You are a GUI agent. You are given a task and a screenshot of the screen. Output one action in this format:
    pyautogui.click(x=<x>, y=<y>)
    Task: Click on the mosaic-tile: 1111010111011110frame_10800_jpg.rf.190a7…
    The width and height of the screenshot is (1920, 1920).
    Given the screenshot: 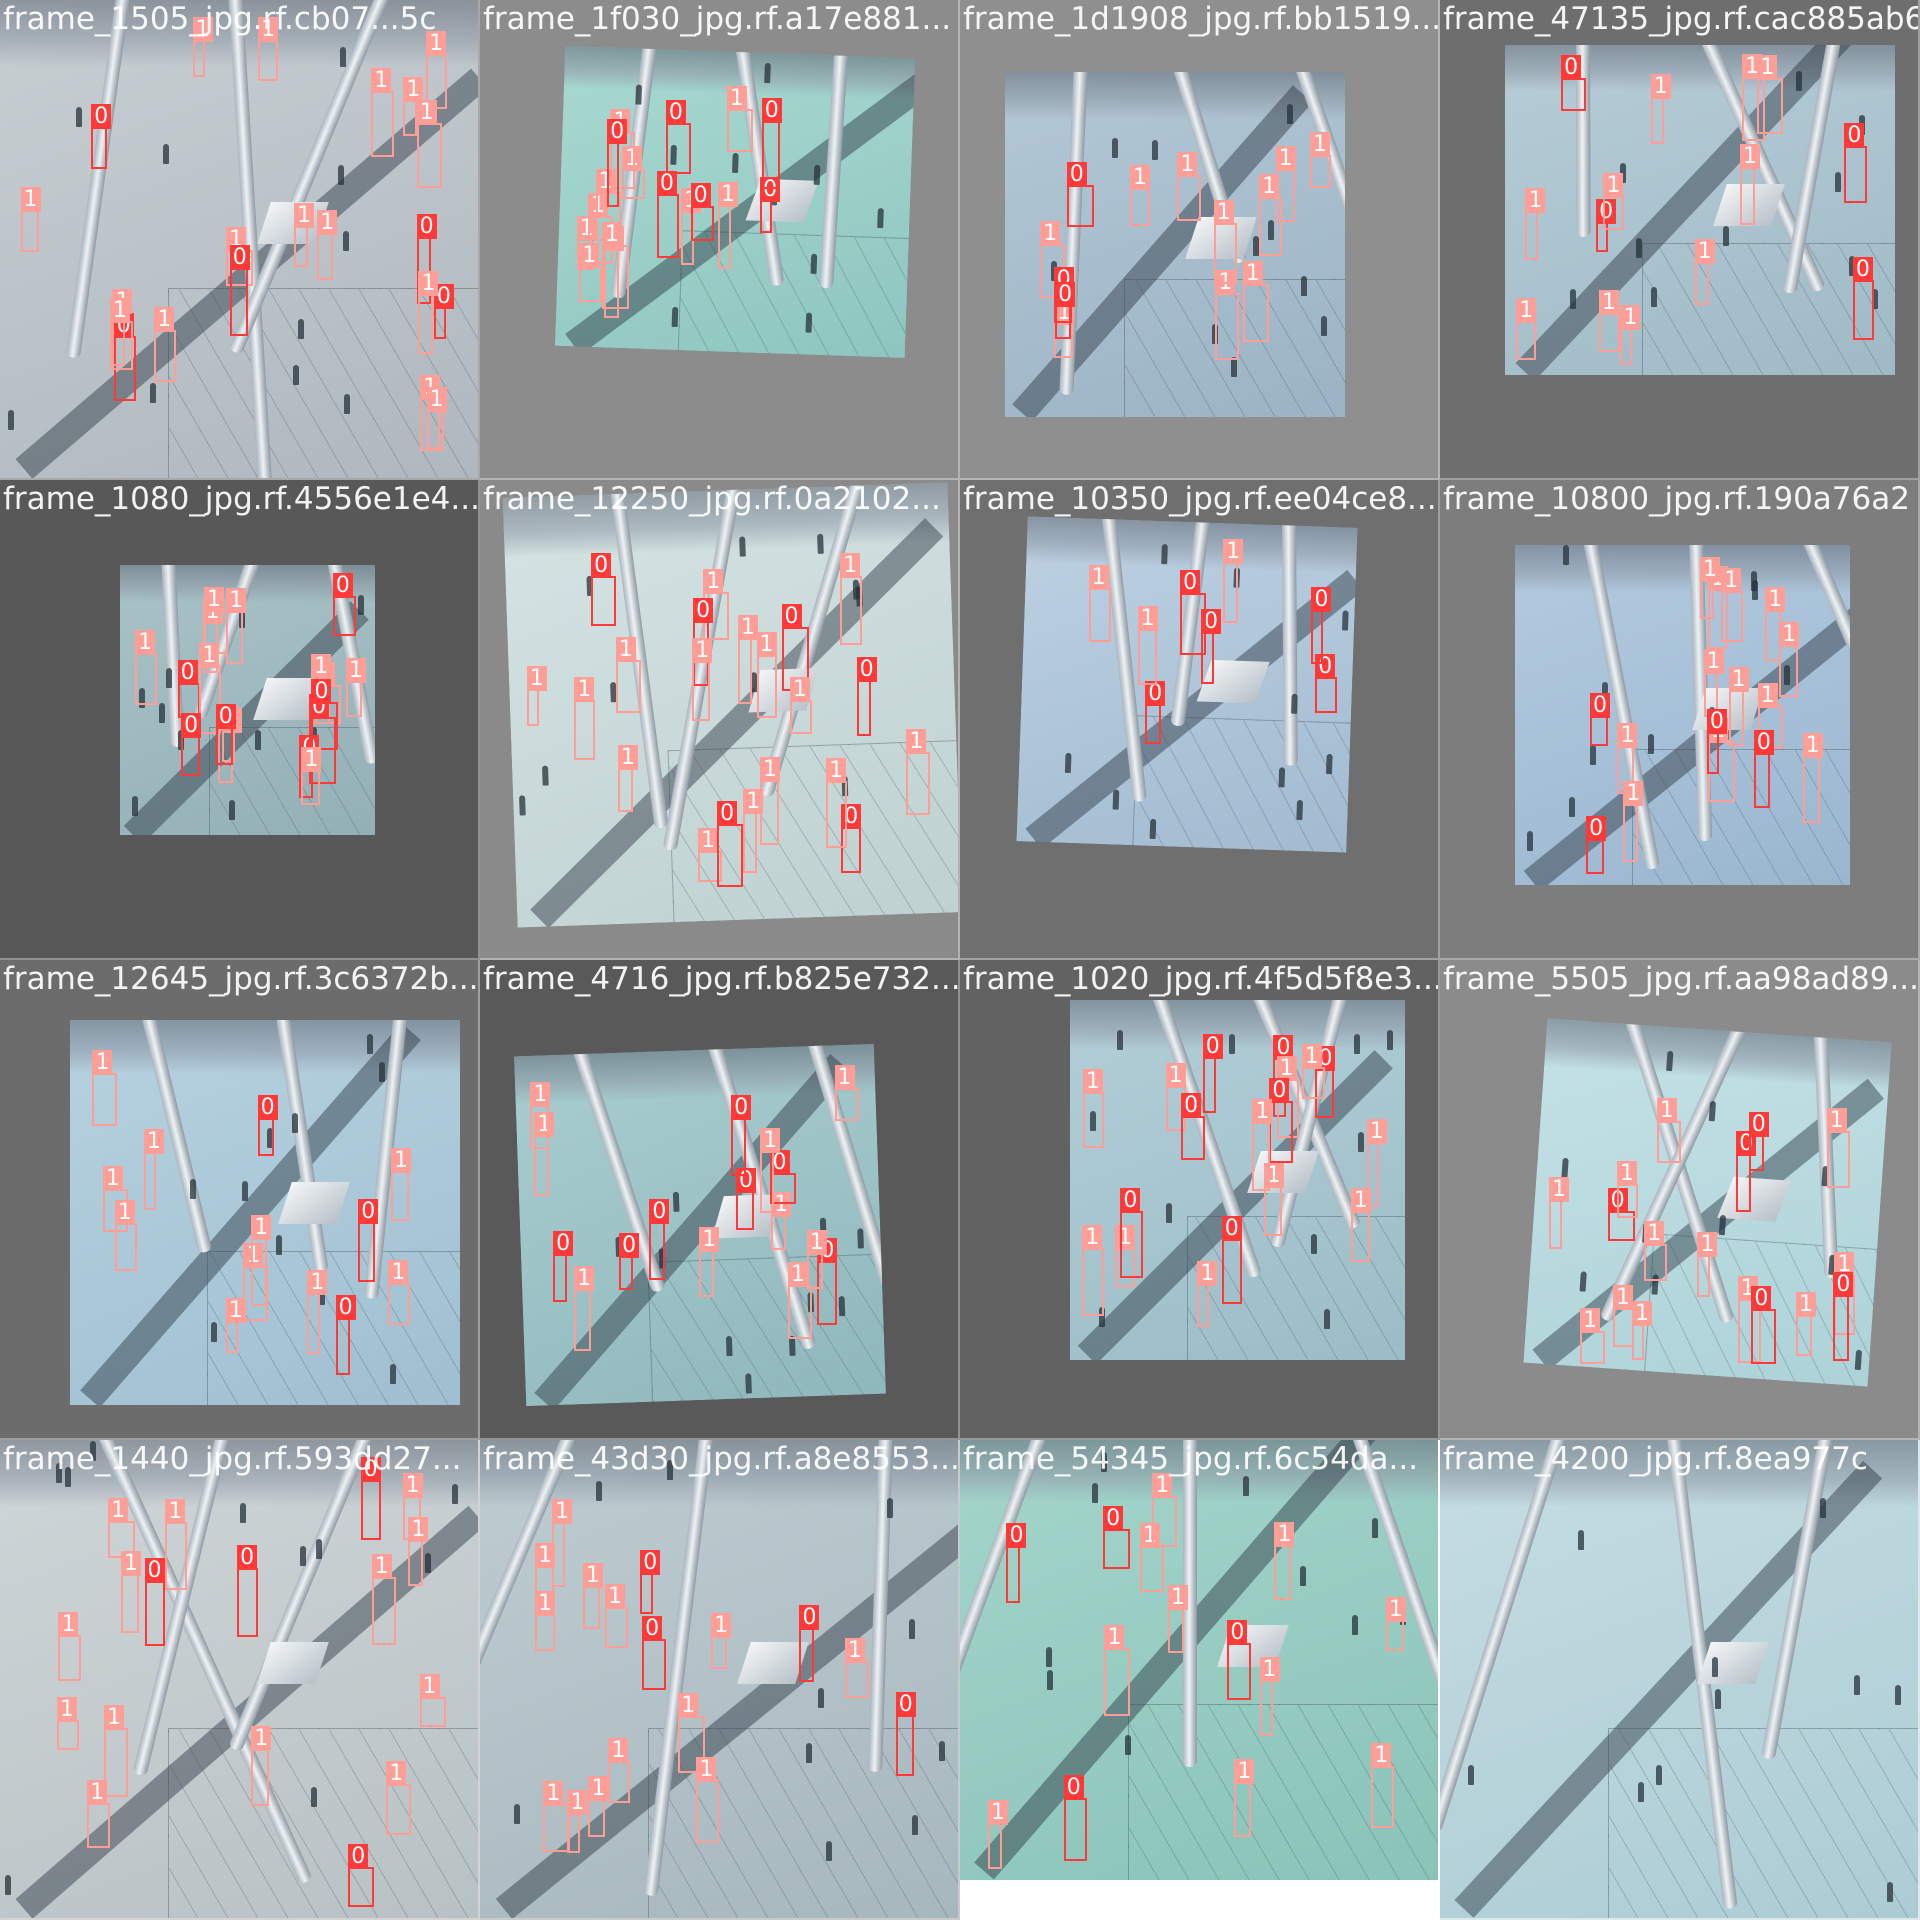 What is the action you would take?
    pyautogui.click(x=1680, y=720)
    